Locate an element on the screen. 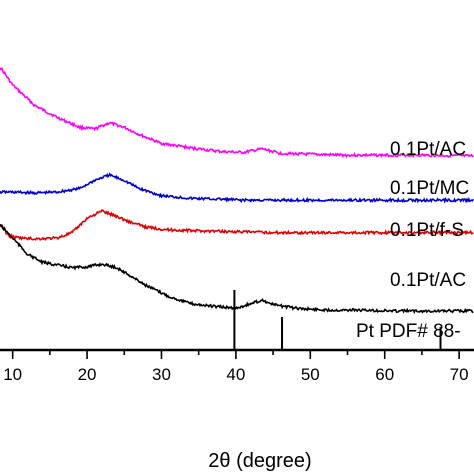 This screenshot has height=474, width=474. x-tick-label-60: 60 is located at coordinates (384, 374).